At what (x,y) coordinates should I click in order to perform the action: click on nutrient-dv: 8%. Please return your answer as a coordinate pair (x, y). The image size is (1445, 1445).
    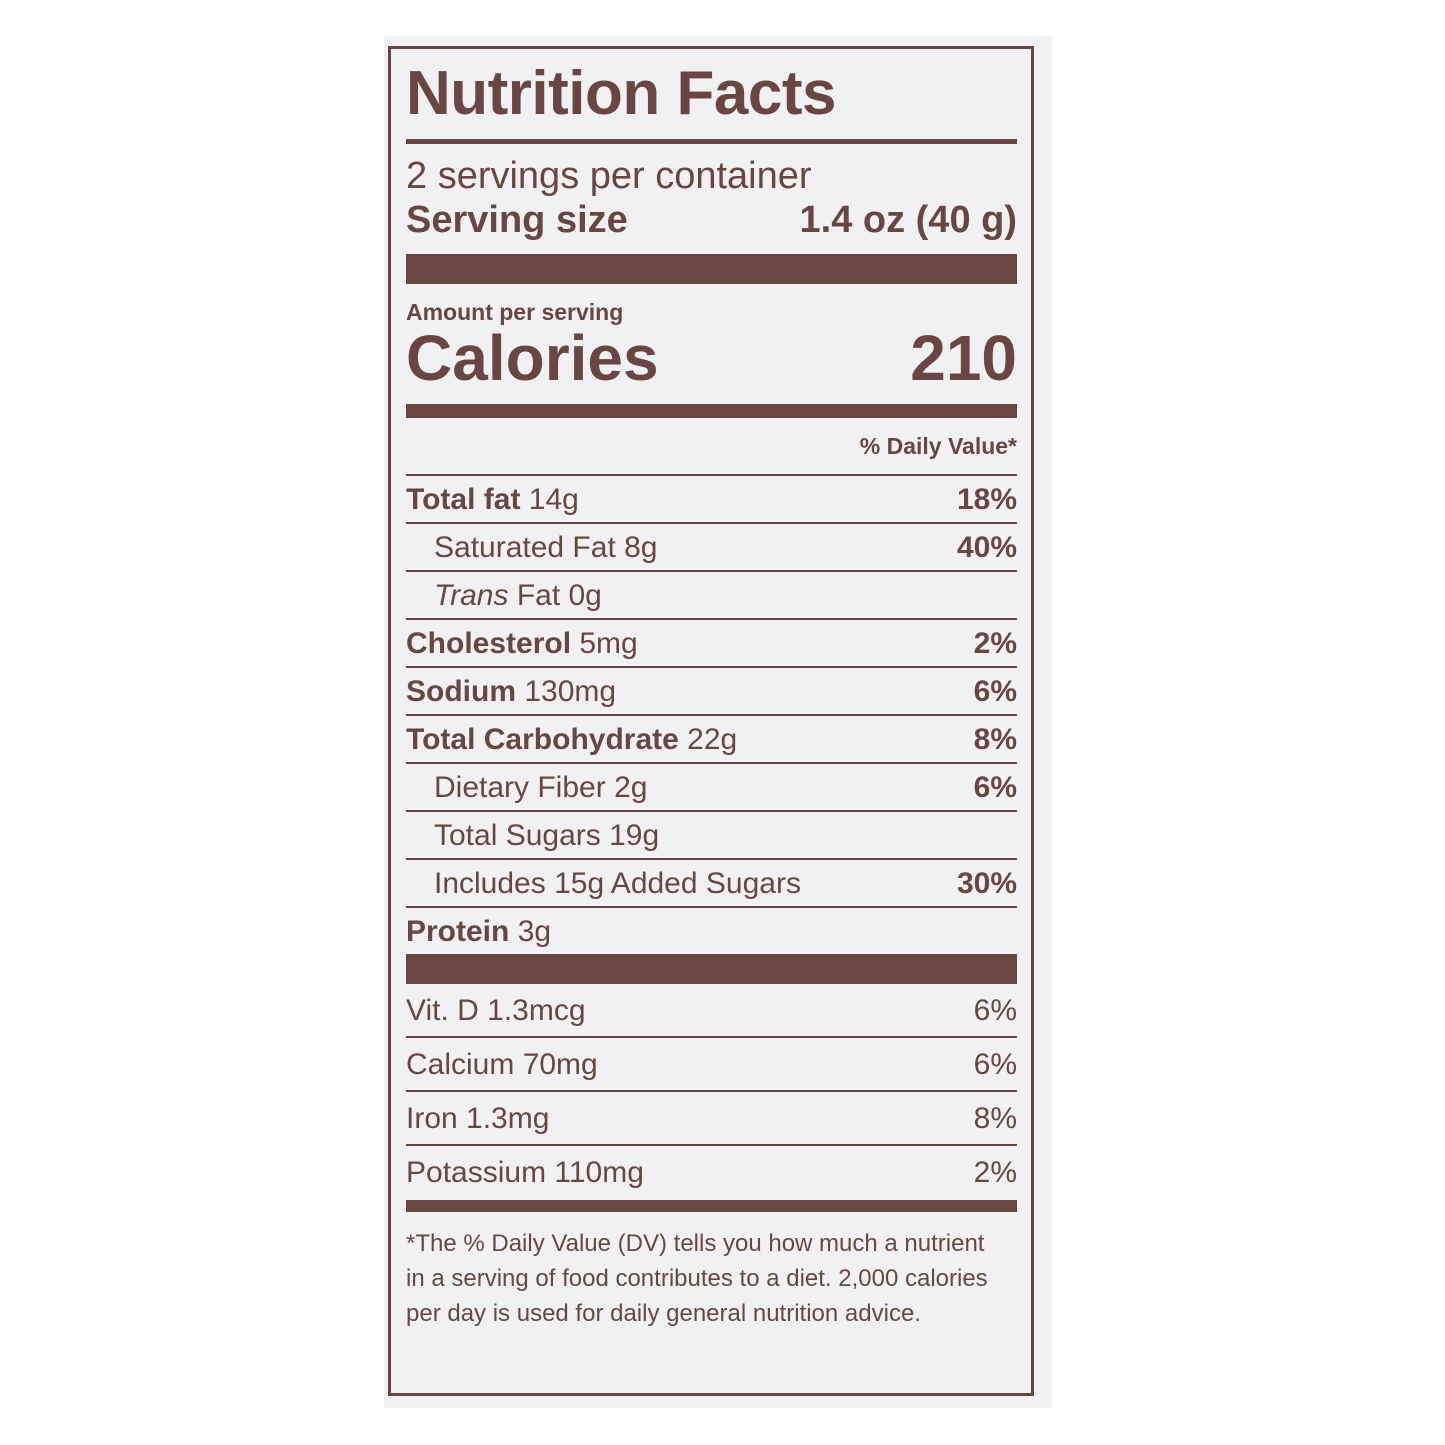
    Looking at the image, I should click on (995, 739).